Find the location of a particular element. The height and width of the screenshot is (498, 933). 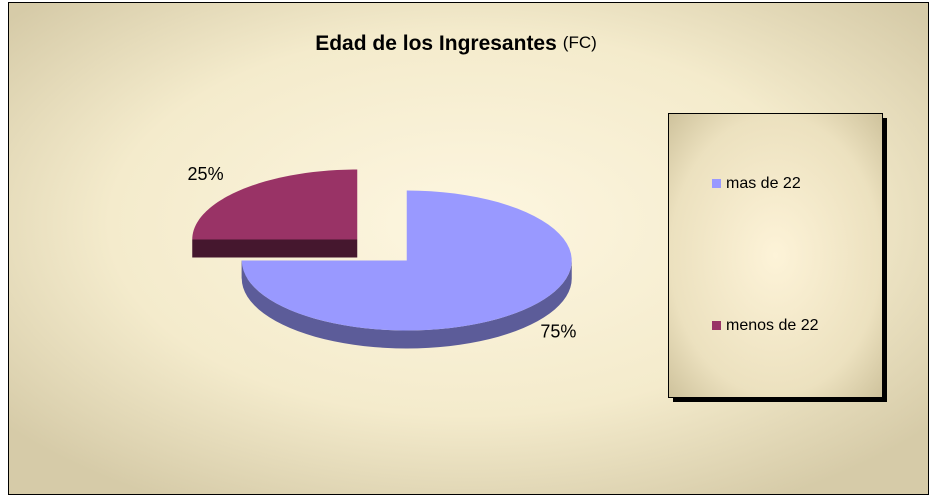

legend is located at coordinates (775, 255).